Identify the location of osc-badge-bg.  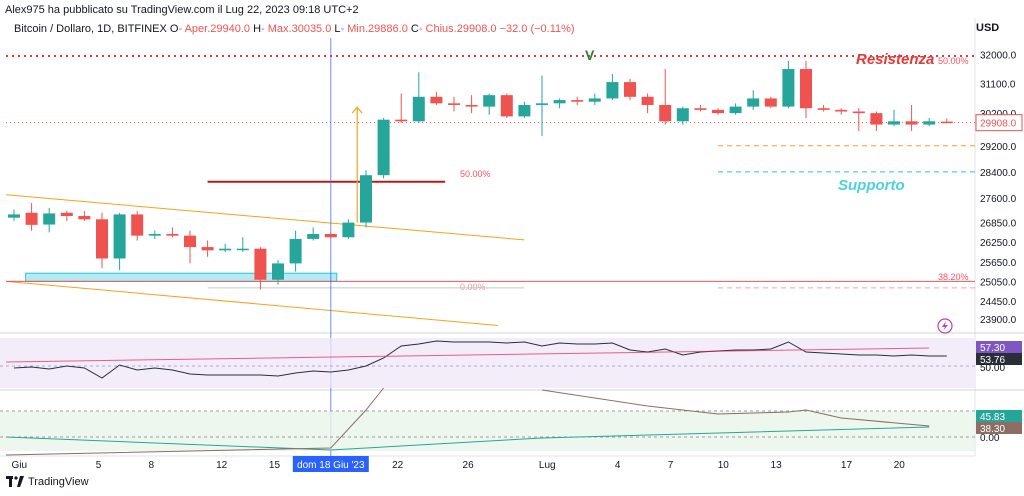
(999, 416).